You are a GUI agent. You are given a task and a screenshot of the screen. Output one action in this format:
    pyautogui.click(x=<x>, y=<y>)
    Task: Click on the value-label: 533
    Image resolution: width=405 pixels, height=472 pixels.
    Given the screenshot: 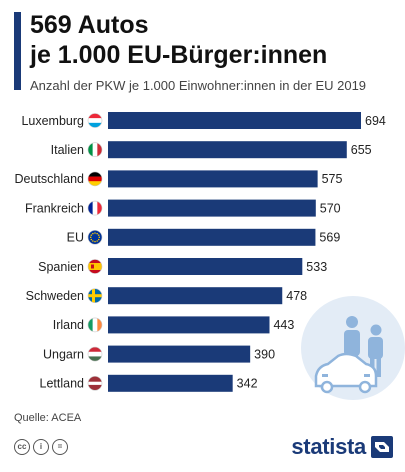 What is the action you would take?
    pyautogui.click(x=316, y=267)
    